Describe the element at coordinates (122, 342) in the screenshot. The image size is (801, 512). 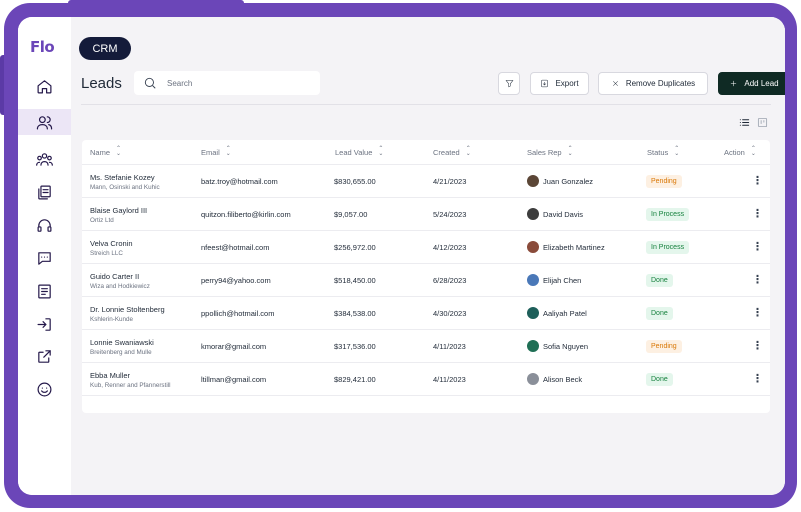
I see `lead-name: Lonnie Swaniawski` at that location.